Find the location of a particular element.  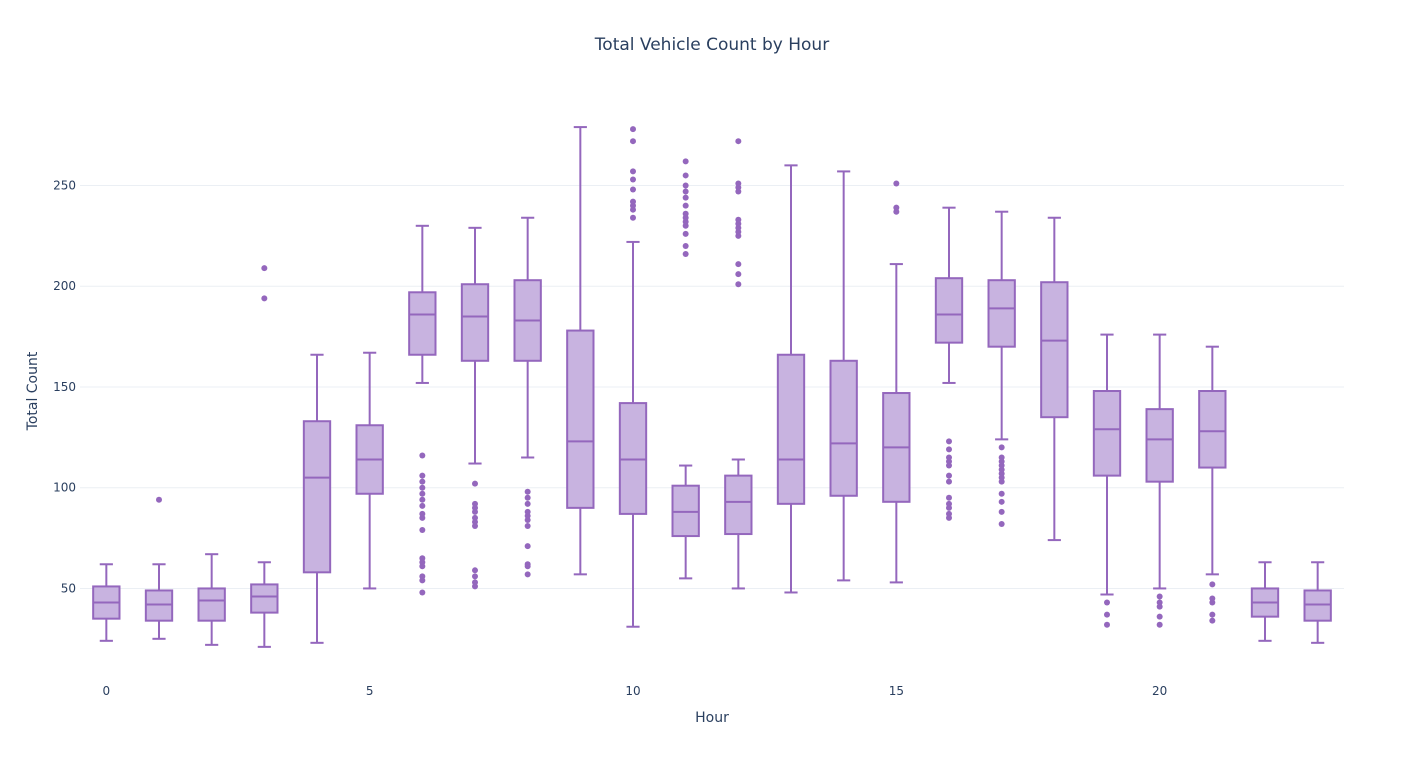

y-tick-label: 250 is located at coordinates (64, 186).